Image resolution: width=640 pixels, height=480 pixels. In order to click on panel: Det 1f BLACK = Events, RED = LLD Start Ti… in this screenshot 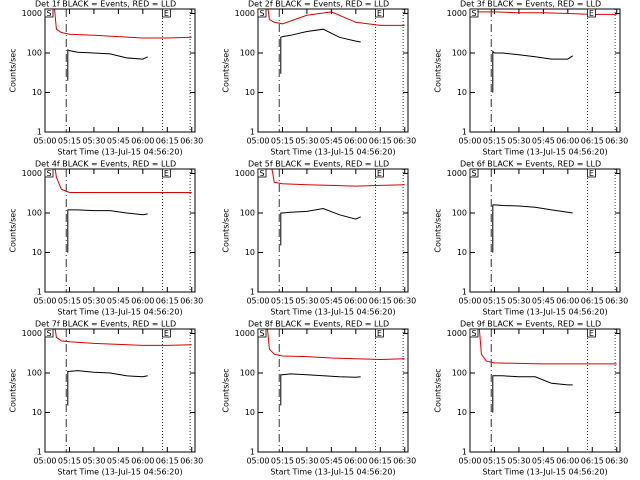, I will do `click(106, 78)`.